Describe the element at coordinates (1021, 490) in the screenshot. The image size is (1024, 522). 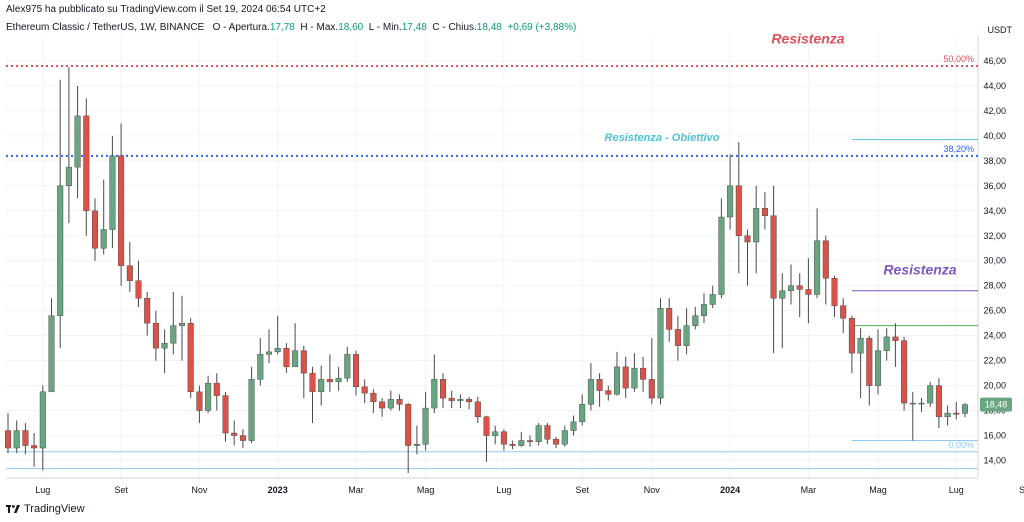
I see `x-tick-label: Set` at that location.